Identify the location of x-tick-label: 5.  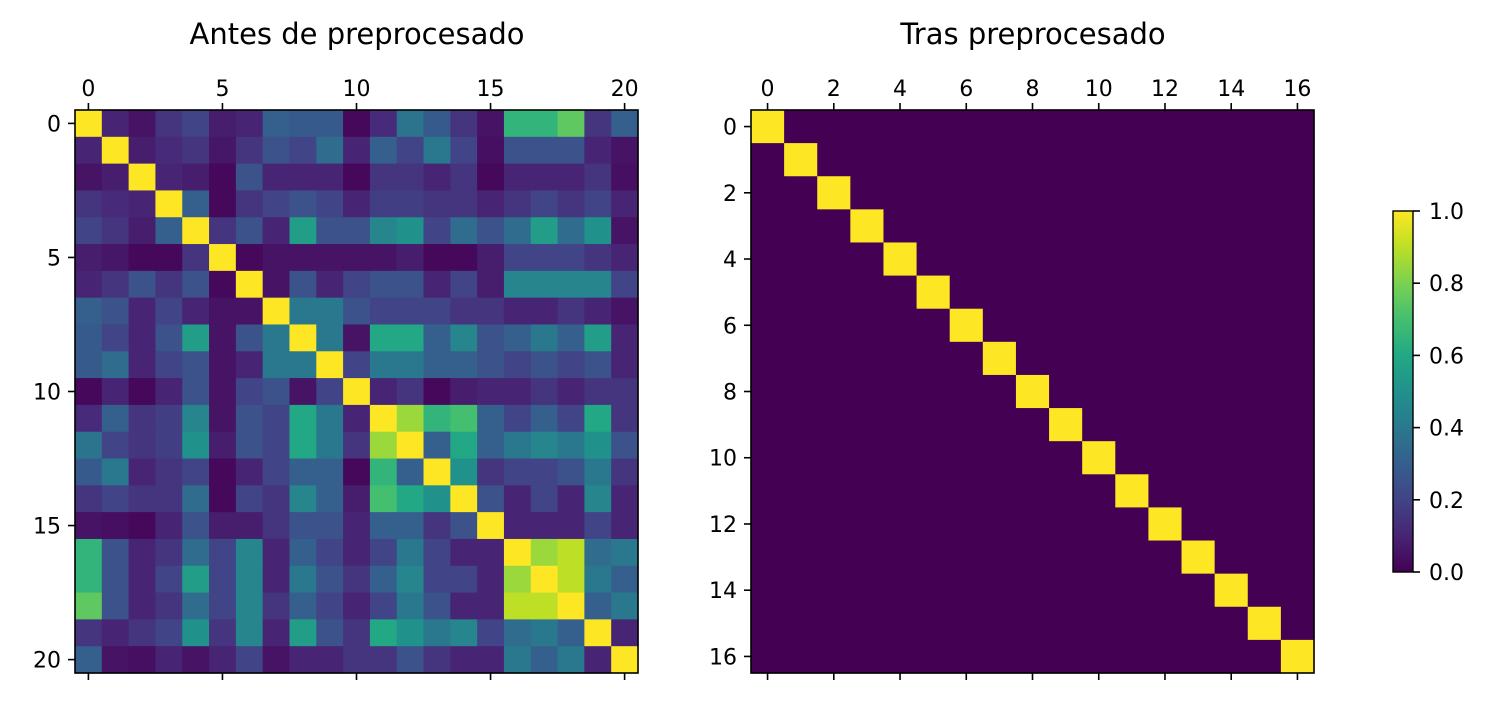
(222, 89).